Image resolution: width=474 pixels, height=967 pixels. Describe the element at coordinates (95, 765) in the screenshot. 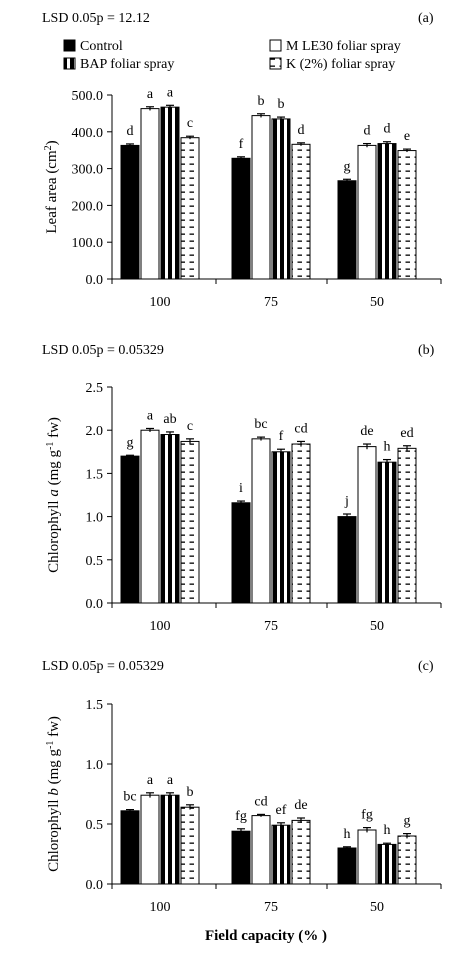

I see `y-tick-label-c: 1.0` at that location.